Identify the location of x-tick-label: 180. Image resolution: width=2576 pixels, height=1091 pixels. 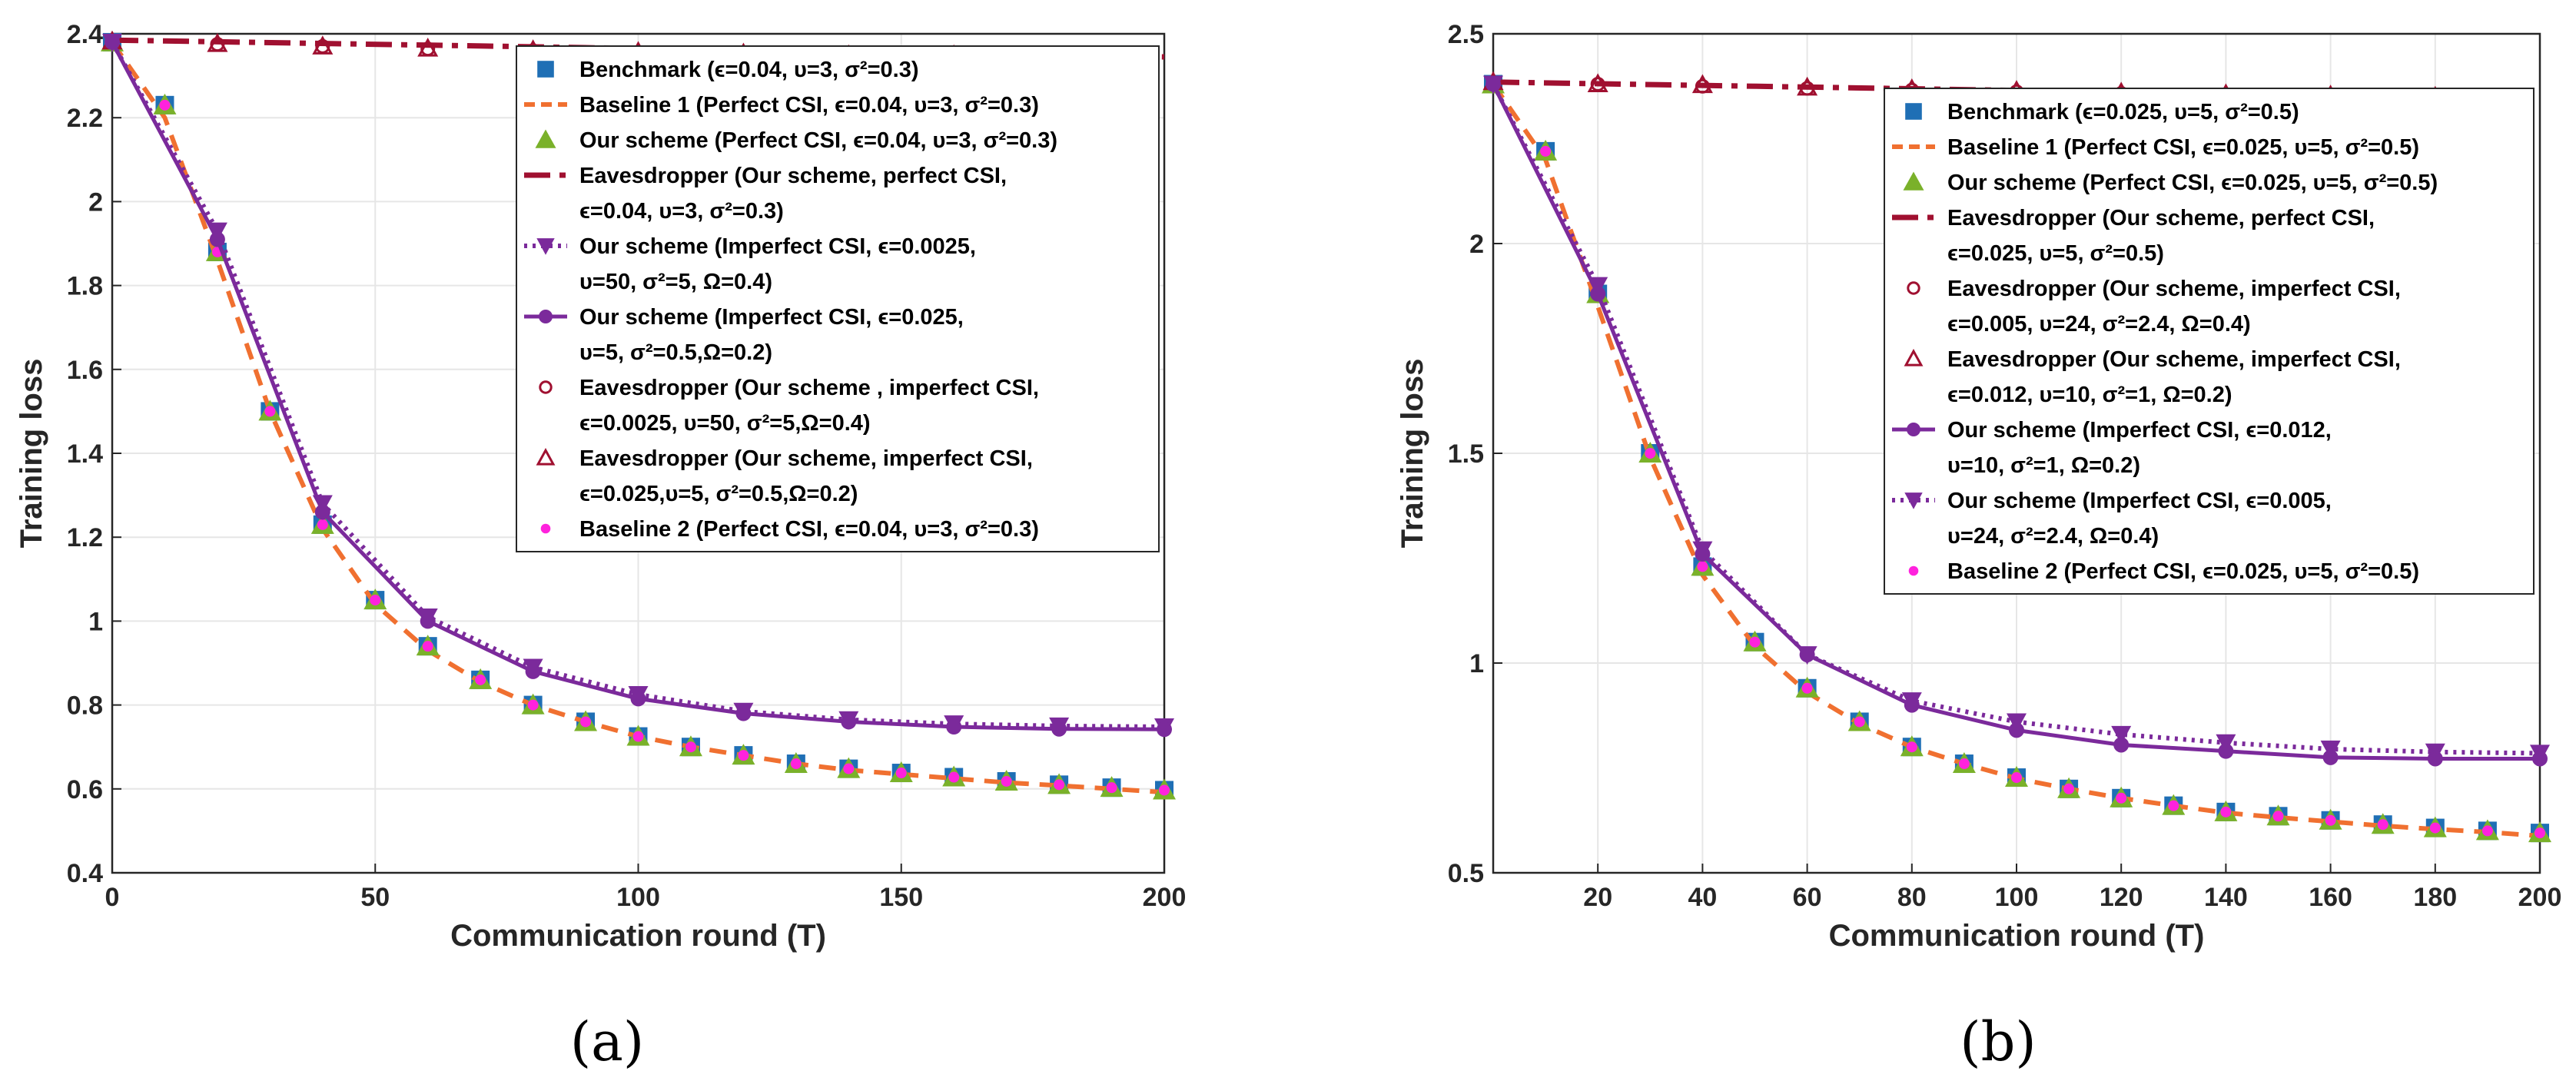
(2435, 897).